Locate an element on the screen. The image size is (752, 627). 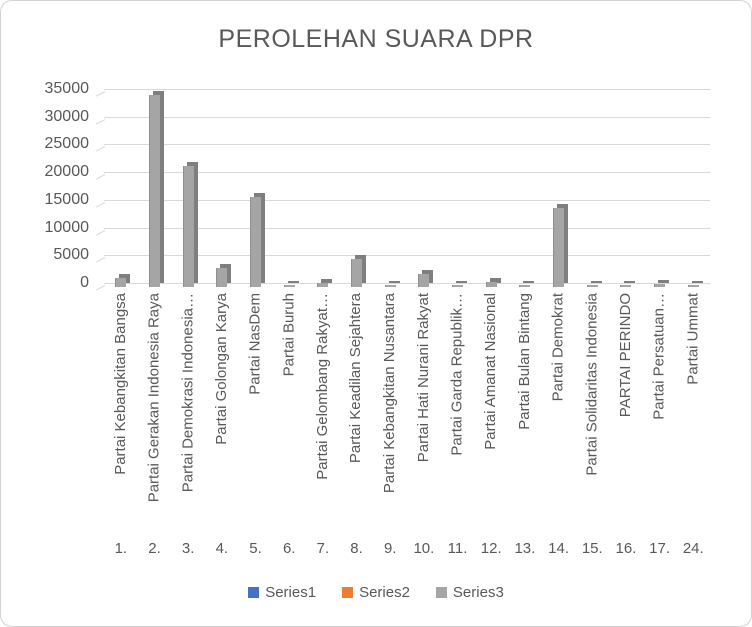
category-label-slot: Partai Buruh is located at coordinates (289, 411).